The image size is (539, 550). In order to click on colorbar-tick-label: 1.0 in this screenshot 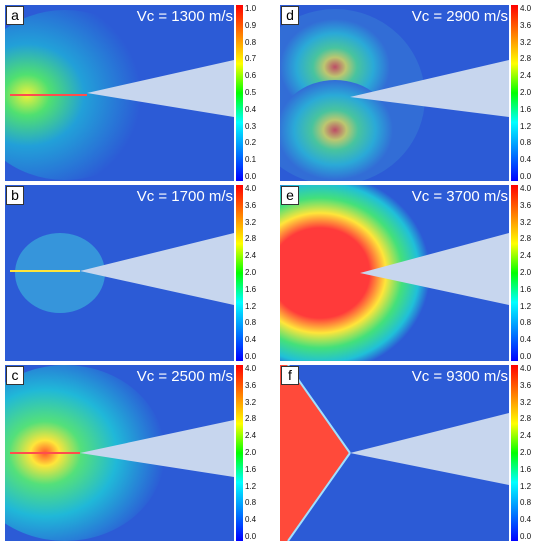, I will do `click(251, 8)`.